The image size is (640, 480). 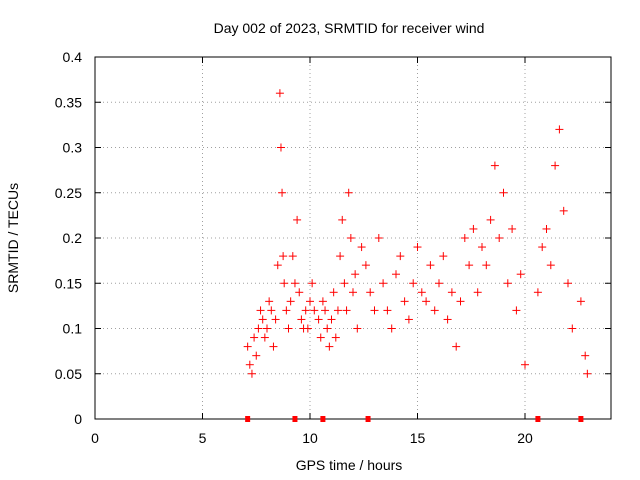 What do you see at coordinates (418, 438) in the screenshot?
I see `x-tick-label: 15` at bounding box center [418, 438].